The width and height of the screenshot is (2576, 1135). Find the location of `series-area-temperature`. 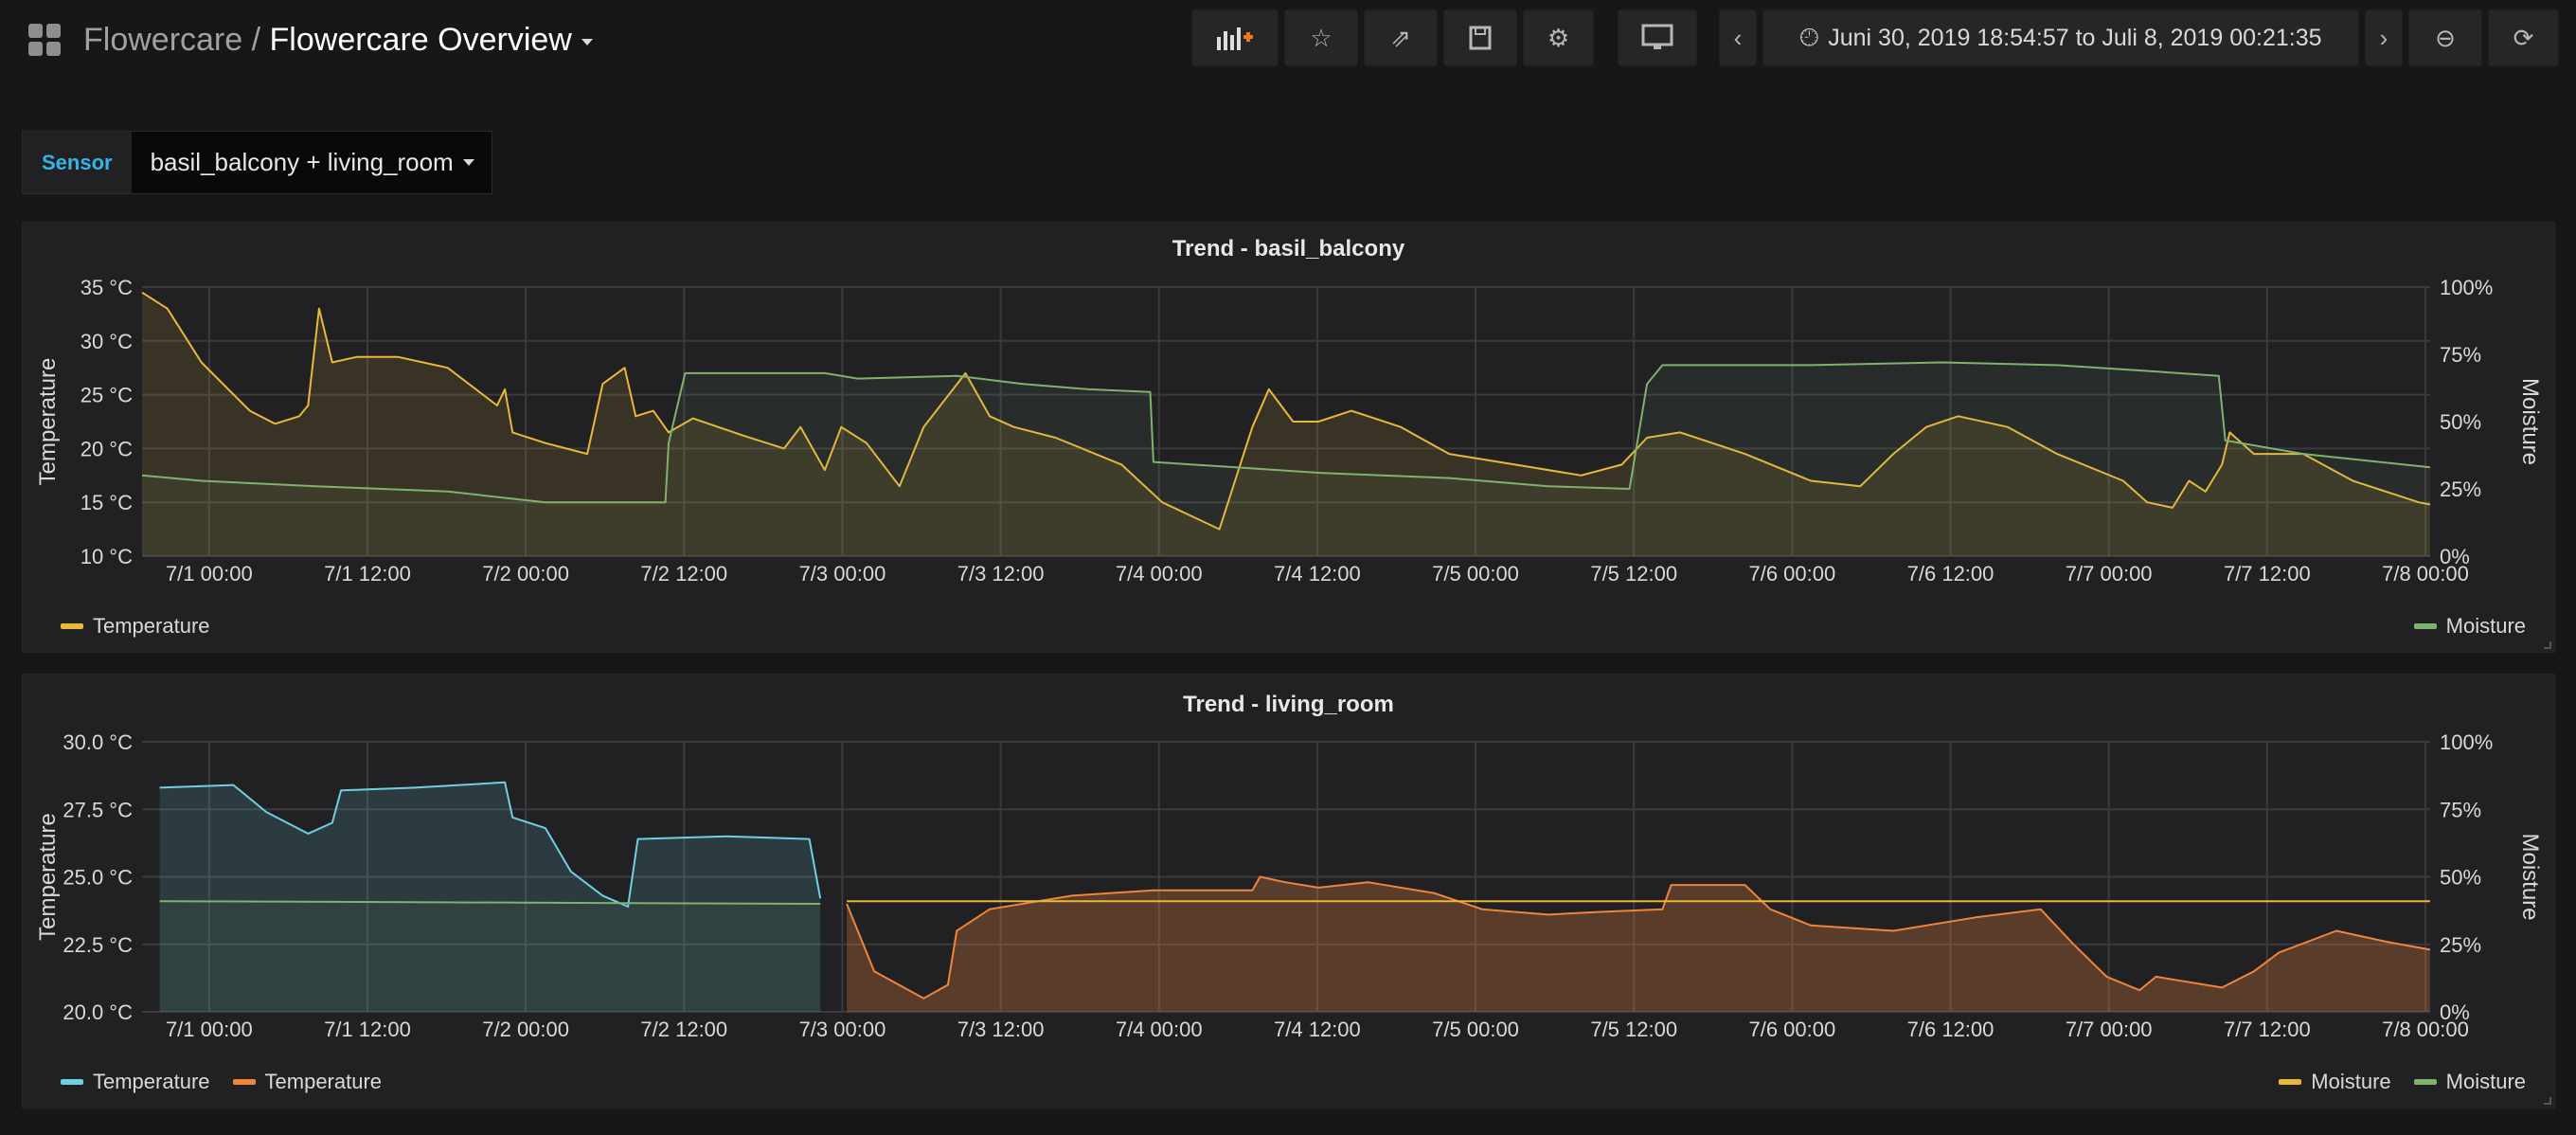

series-area-temperature is located at coordinates (490, 897).